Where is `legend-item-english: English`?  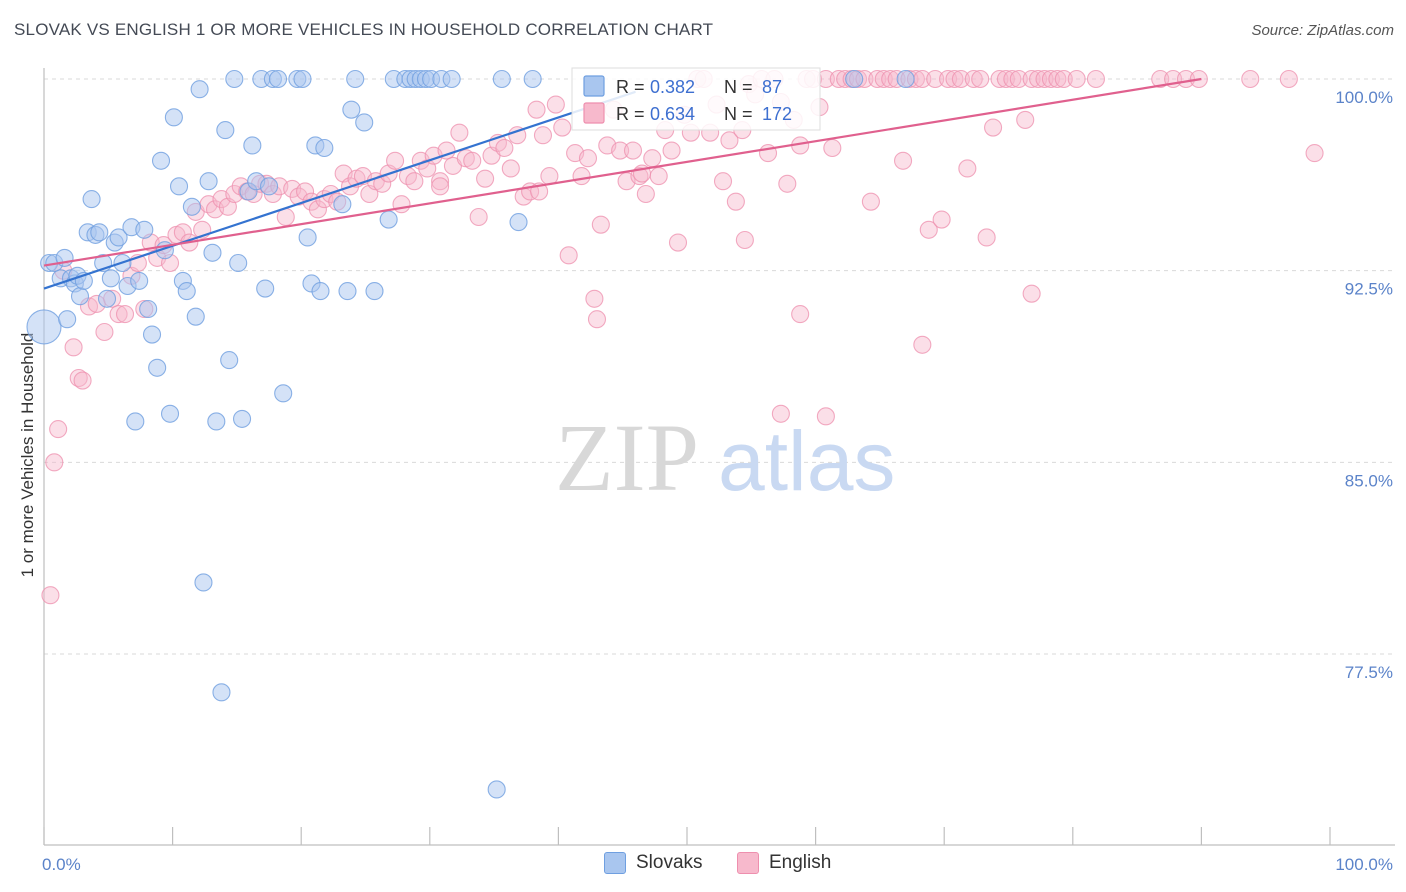 legend-item-english: English is located at coordinates (784, 863).